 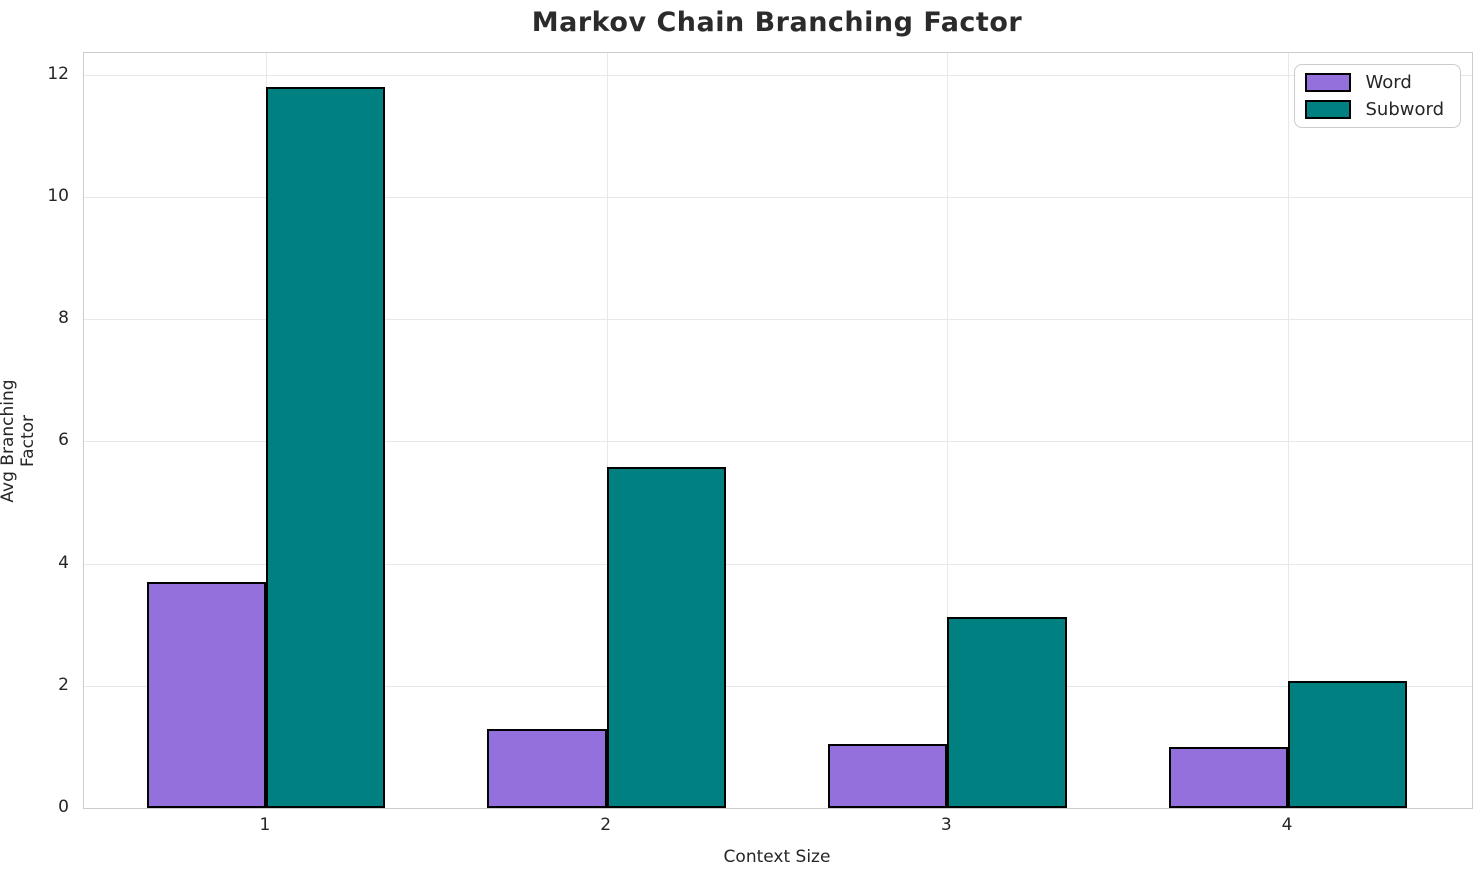 What do you see at coordinates (777, 857) in the screenshot?
I see `x-axis-label: Context Size` at bounding box center [777, 857].